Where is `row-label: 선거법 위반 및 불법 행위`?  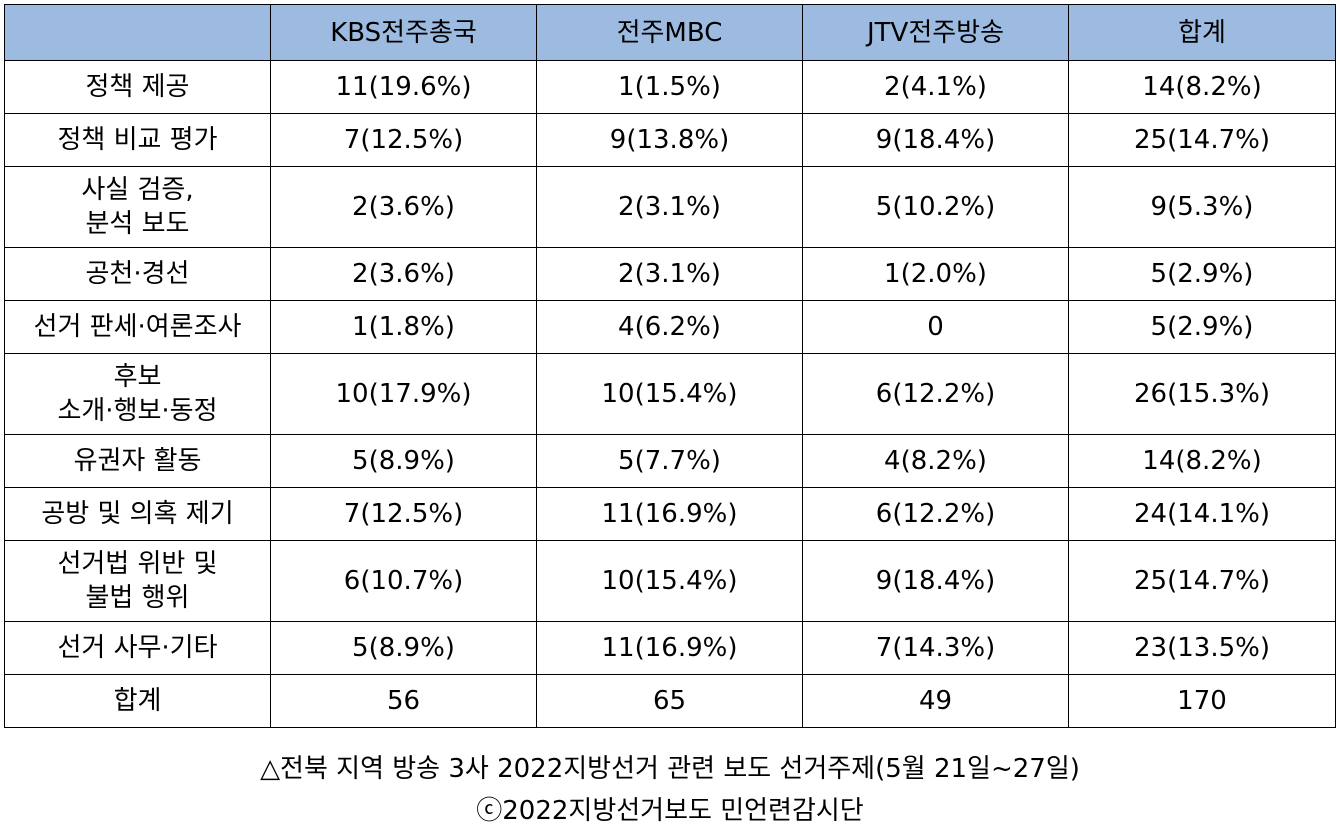 row-label: 선거법 위반 및 불법 행위 is located at coordinates (137, 581).